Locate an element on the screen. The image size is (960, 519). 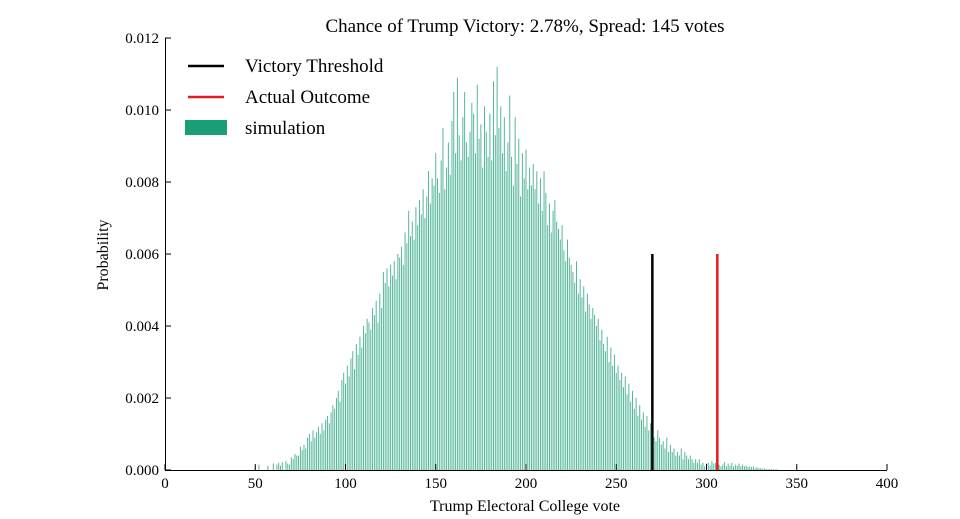
y-tick-label: 0.006 is located at coordinates (142, 255).